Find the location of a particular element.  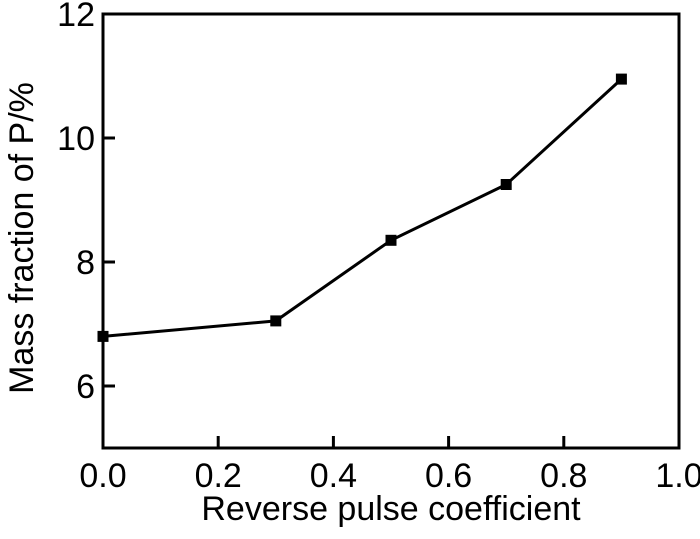

y-tick-label: 8 is located at coordinates (85, 263).